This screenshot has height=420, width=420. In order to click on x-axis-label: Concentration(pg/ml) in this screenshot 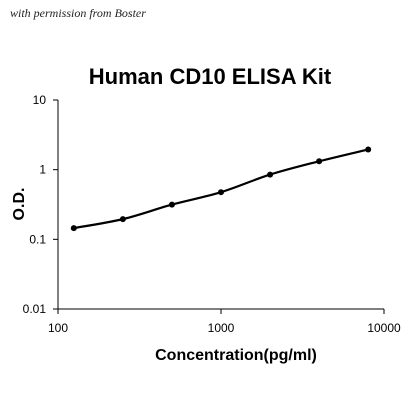, I will do `click(236, 355)`.